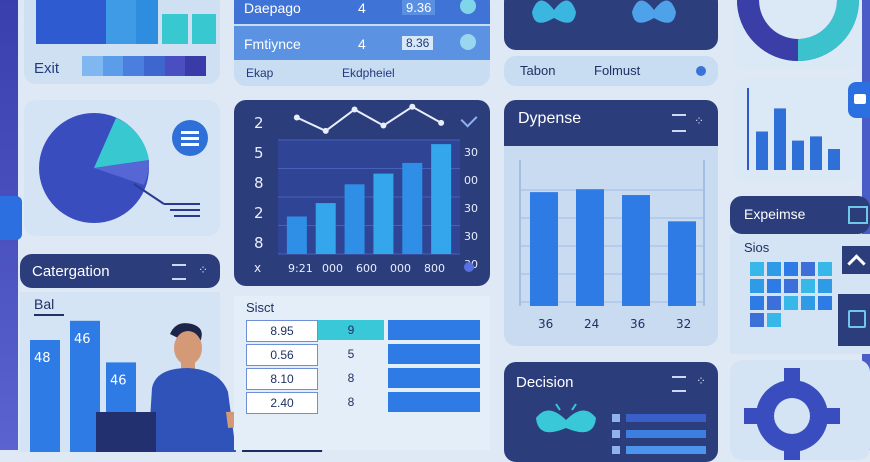 The image size is (870, 462). Describe the element at coordinates (858, 215) in the screenshot. I see `image-icon` at that location.